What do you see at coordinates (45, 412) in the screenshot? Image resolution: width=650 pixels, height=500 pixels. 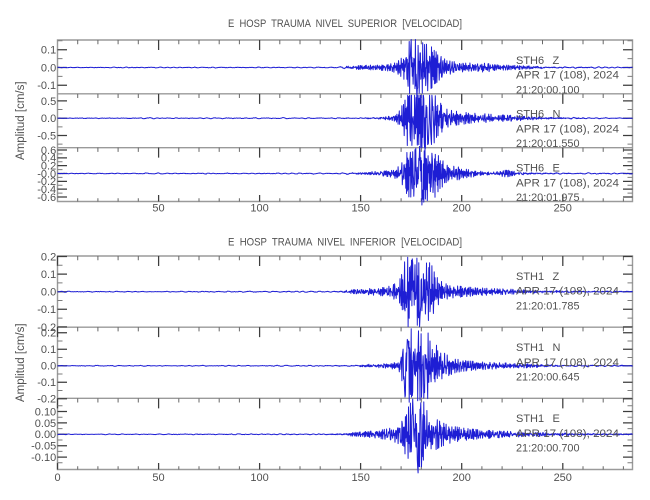 I see `svg-text: 0.10` at bounding box center [45, 412].